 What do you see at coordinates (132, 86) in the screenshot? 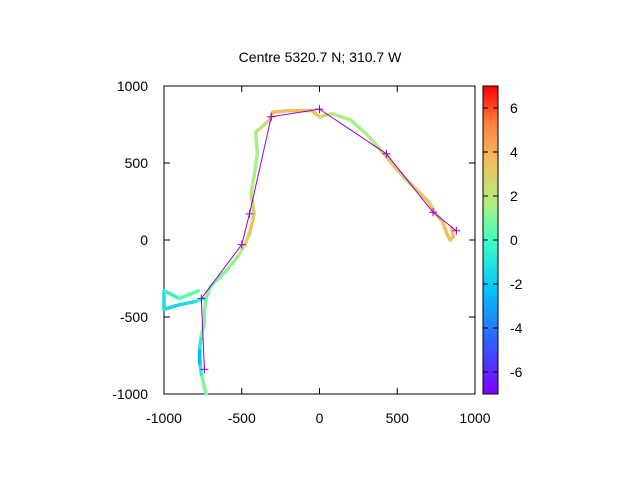
I see `y-tick-label: 1000` at bounding box center [132, 86].